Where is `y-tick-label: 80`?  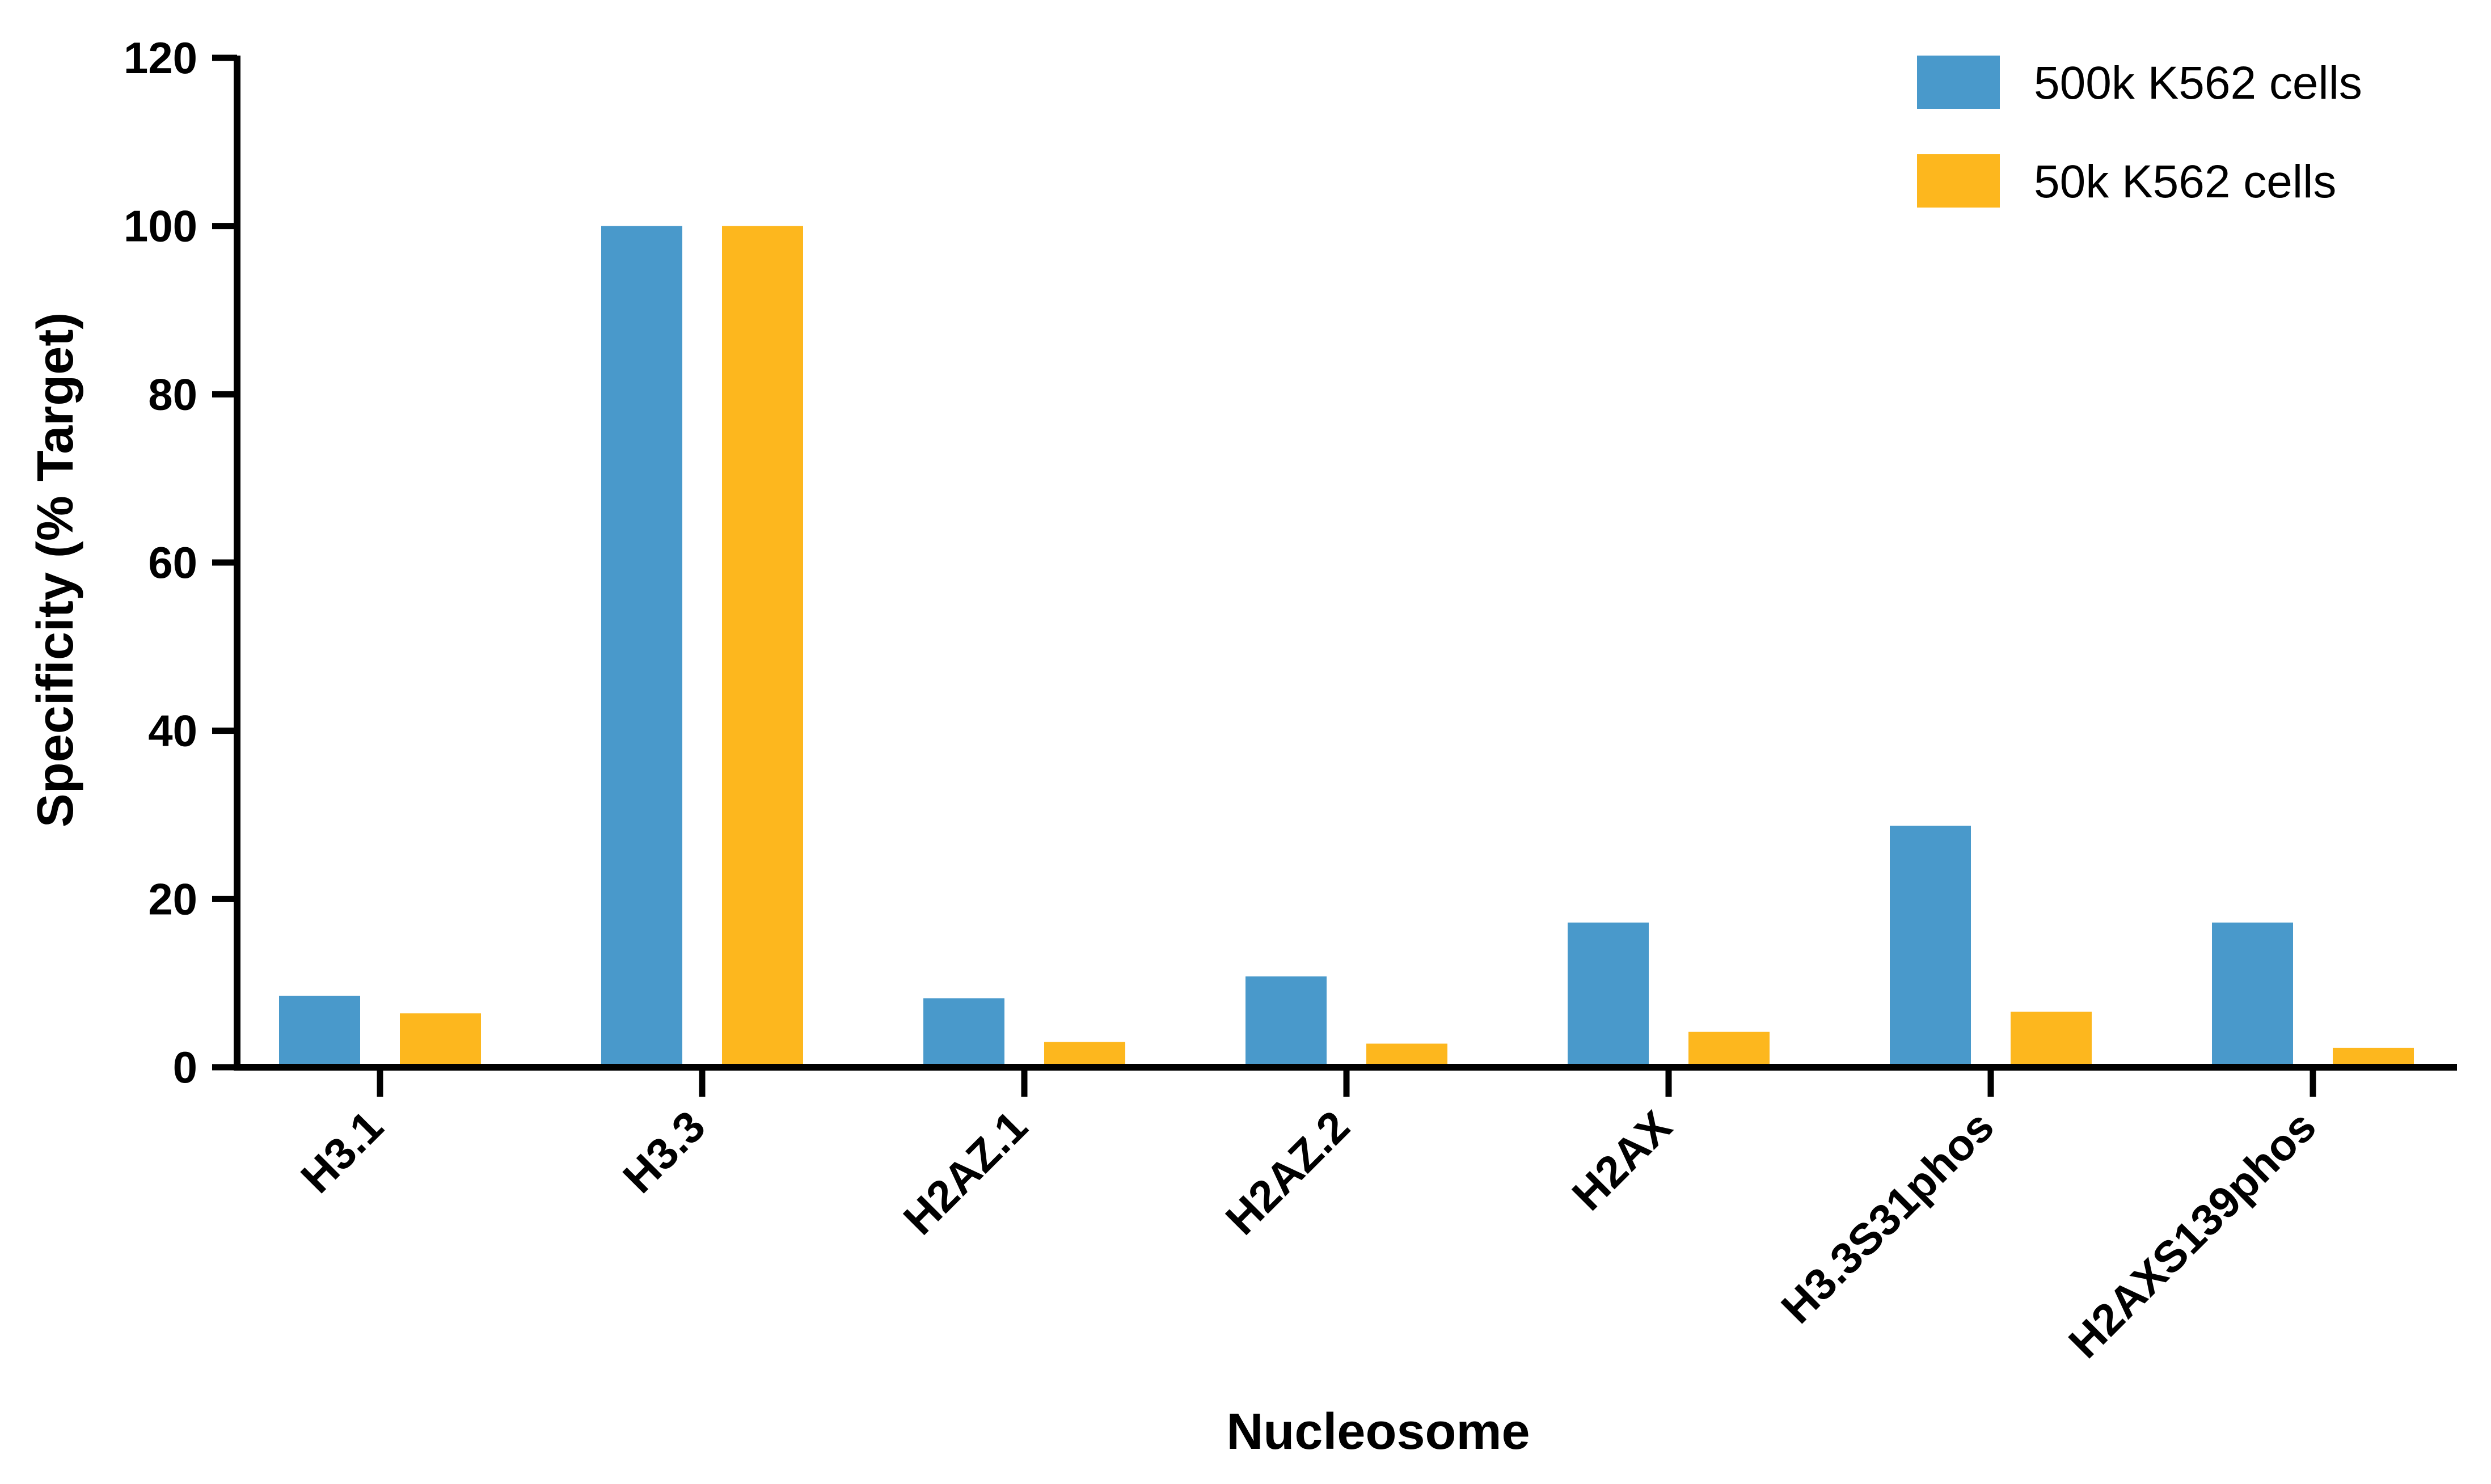
y-tick-label: 80 is located at coordinates (172, 394).